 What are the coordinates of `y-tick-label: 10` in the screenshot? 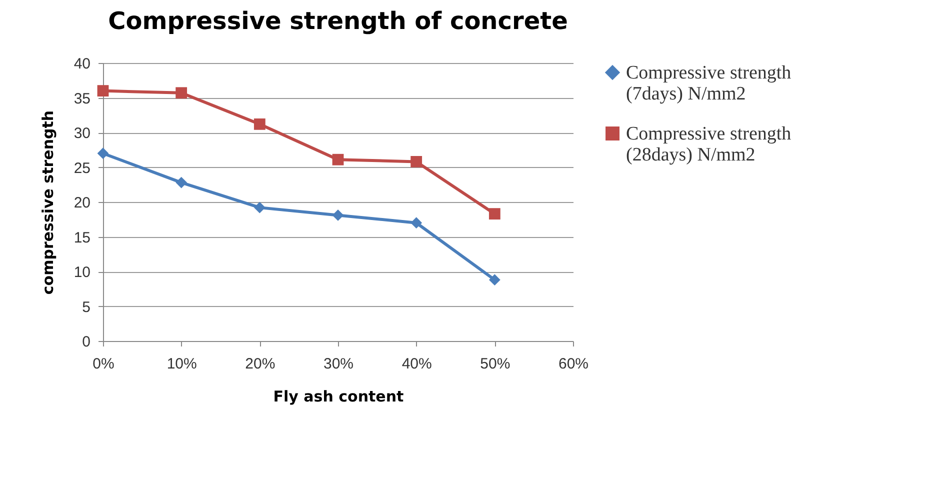 It's located at (82, 272).